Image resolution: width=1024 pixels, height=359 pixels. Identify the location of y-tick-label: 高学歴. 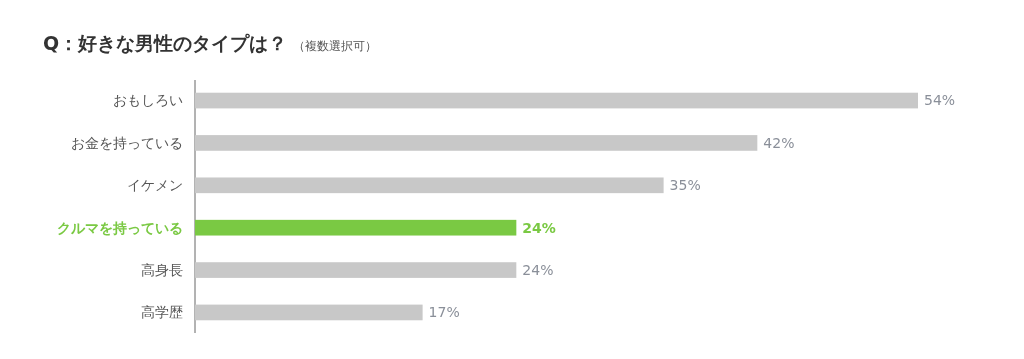
(162, 312).